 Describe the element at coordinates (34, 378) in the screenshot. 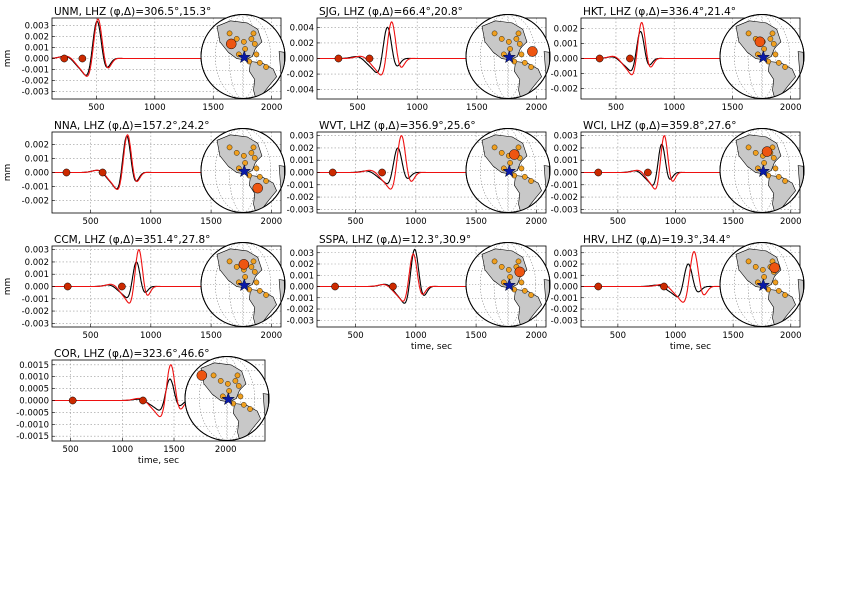

I see `y-tick-label: 0.0010` at that location.